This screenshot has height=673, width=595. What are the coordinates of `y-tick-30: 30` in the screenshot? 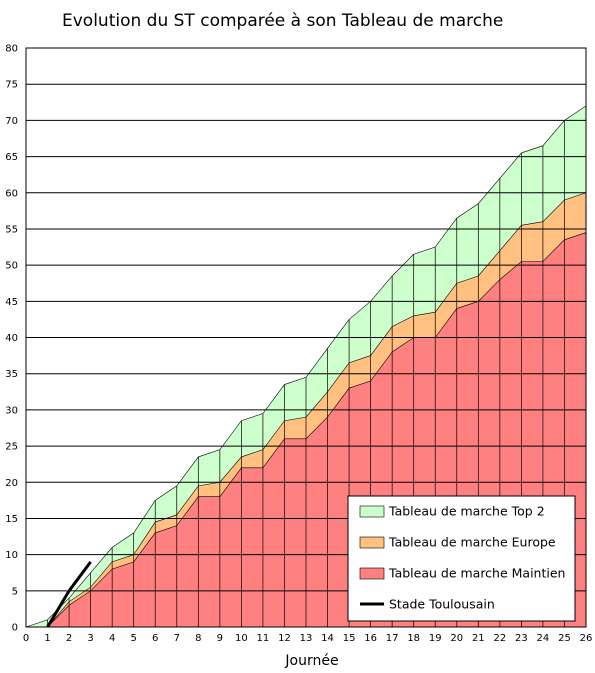 It's located at (11, 410).